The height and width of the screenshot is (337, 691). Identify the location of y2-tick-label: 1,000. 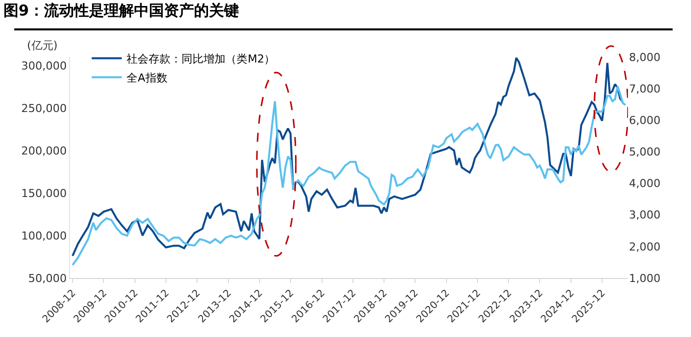
(644, 278).